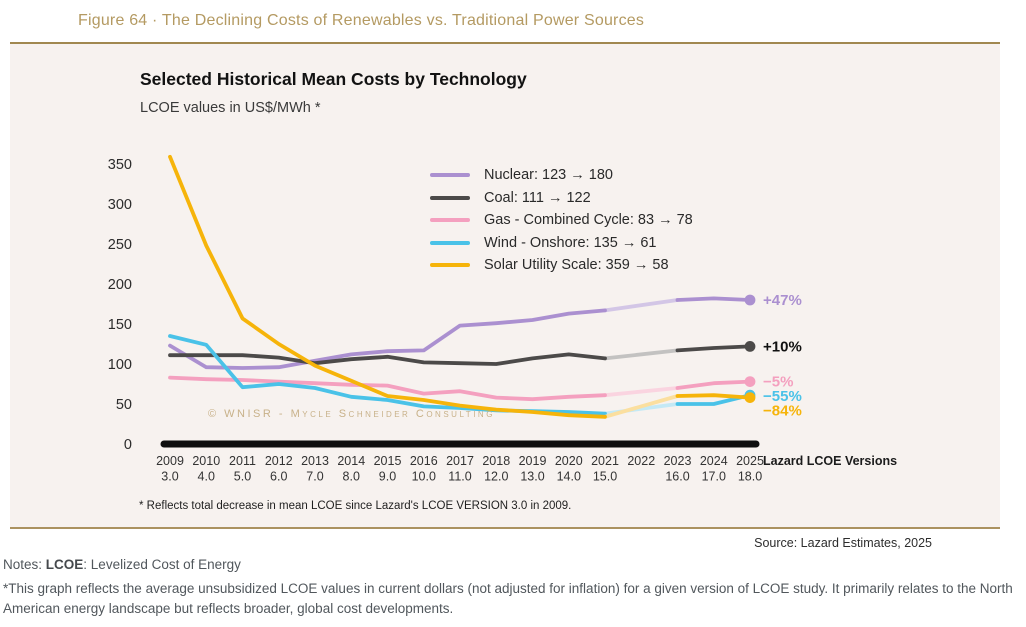 The width and height of the screenshot is (1026, 627). Describe the element at coordinates (678, 461) in the screenshot. I see `x-axis-year-label: 2023` at that location.